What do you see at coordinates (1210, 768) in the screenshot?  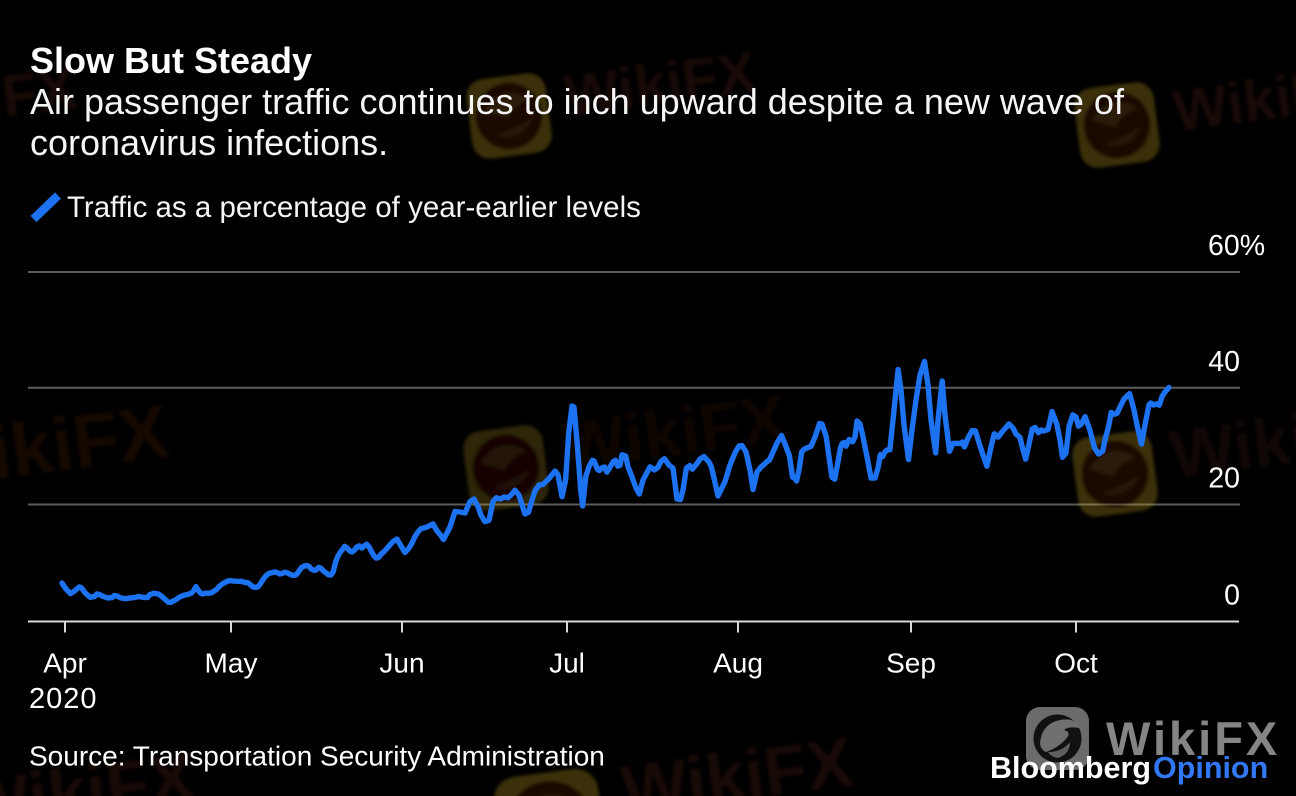 I see `svg-text: Opinion` at bounding box center [1210, 768].